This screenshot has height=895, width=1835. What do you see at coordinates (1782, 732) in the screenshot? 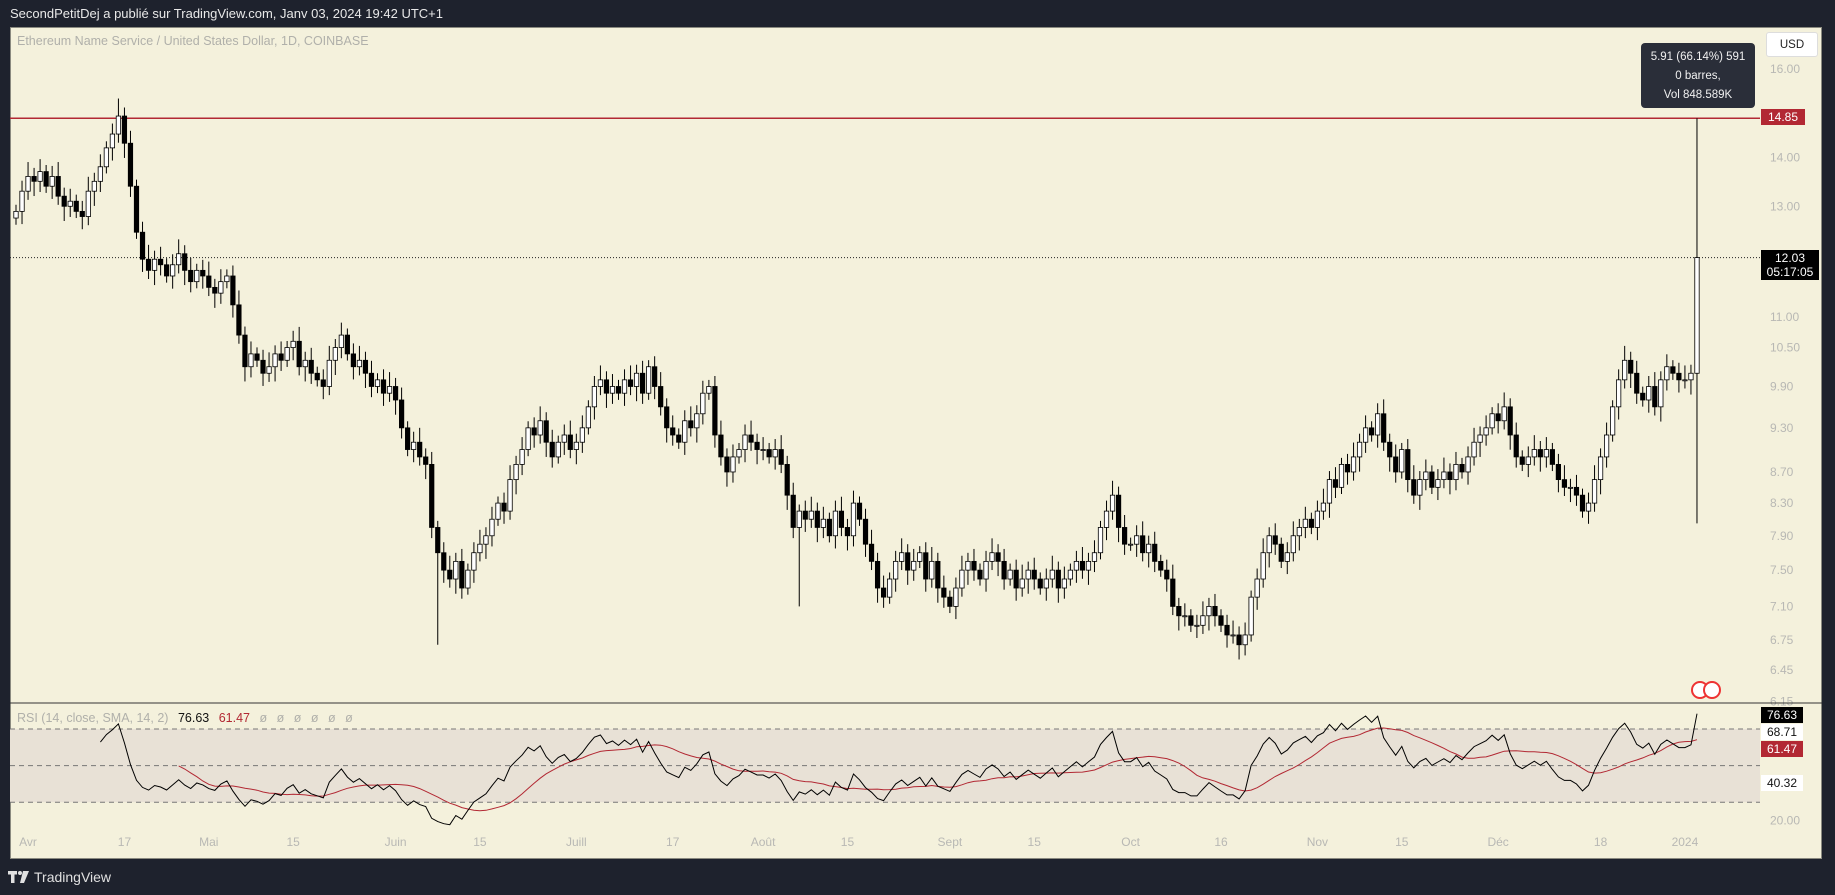
I see `rsi-upper-label: 68.71` at bounding box center [1782, 732].